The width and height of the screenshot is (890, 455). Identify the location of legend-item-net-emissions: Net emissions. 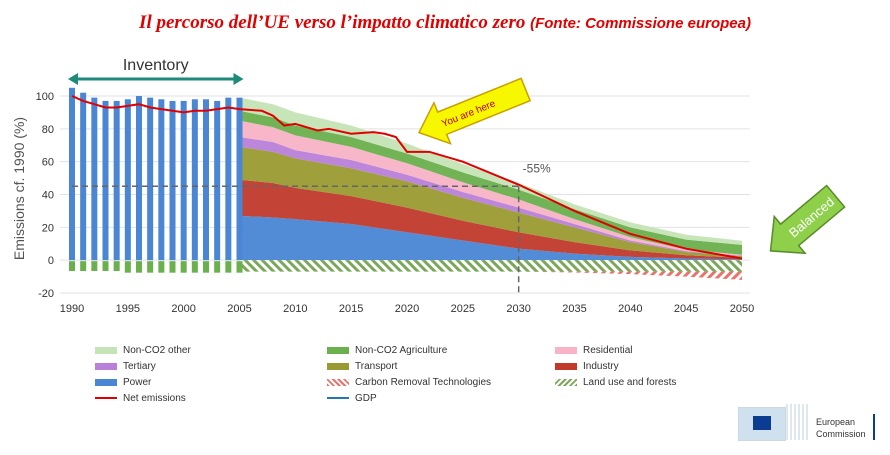
(140, 398).